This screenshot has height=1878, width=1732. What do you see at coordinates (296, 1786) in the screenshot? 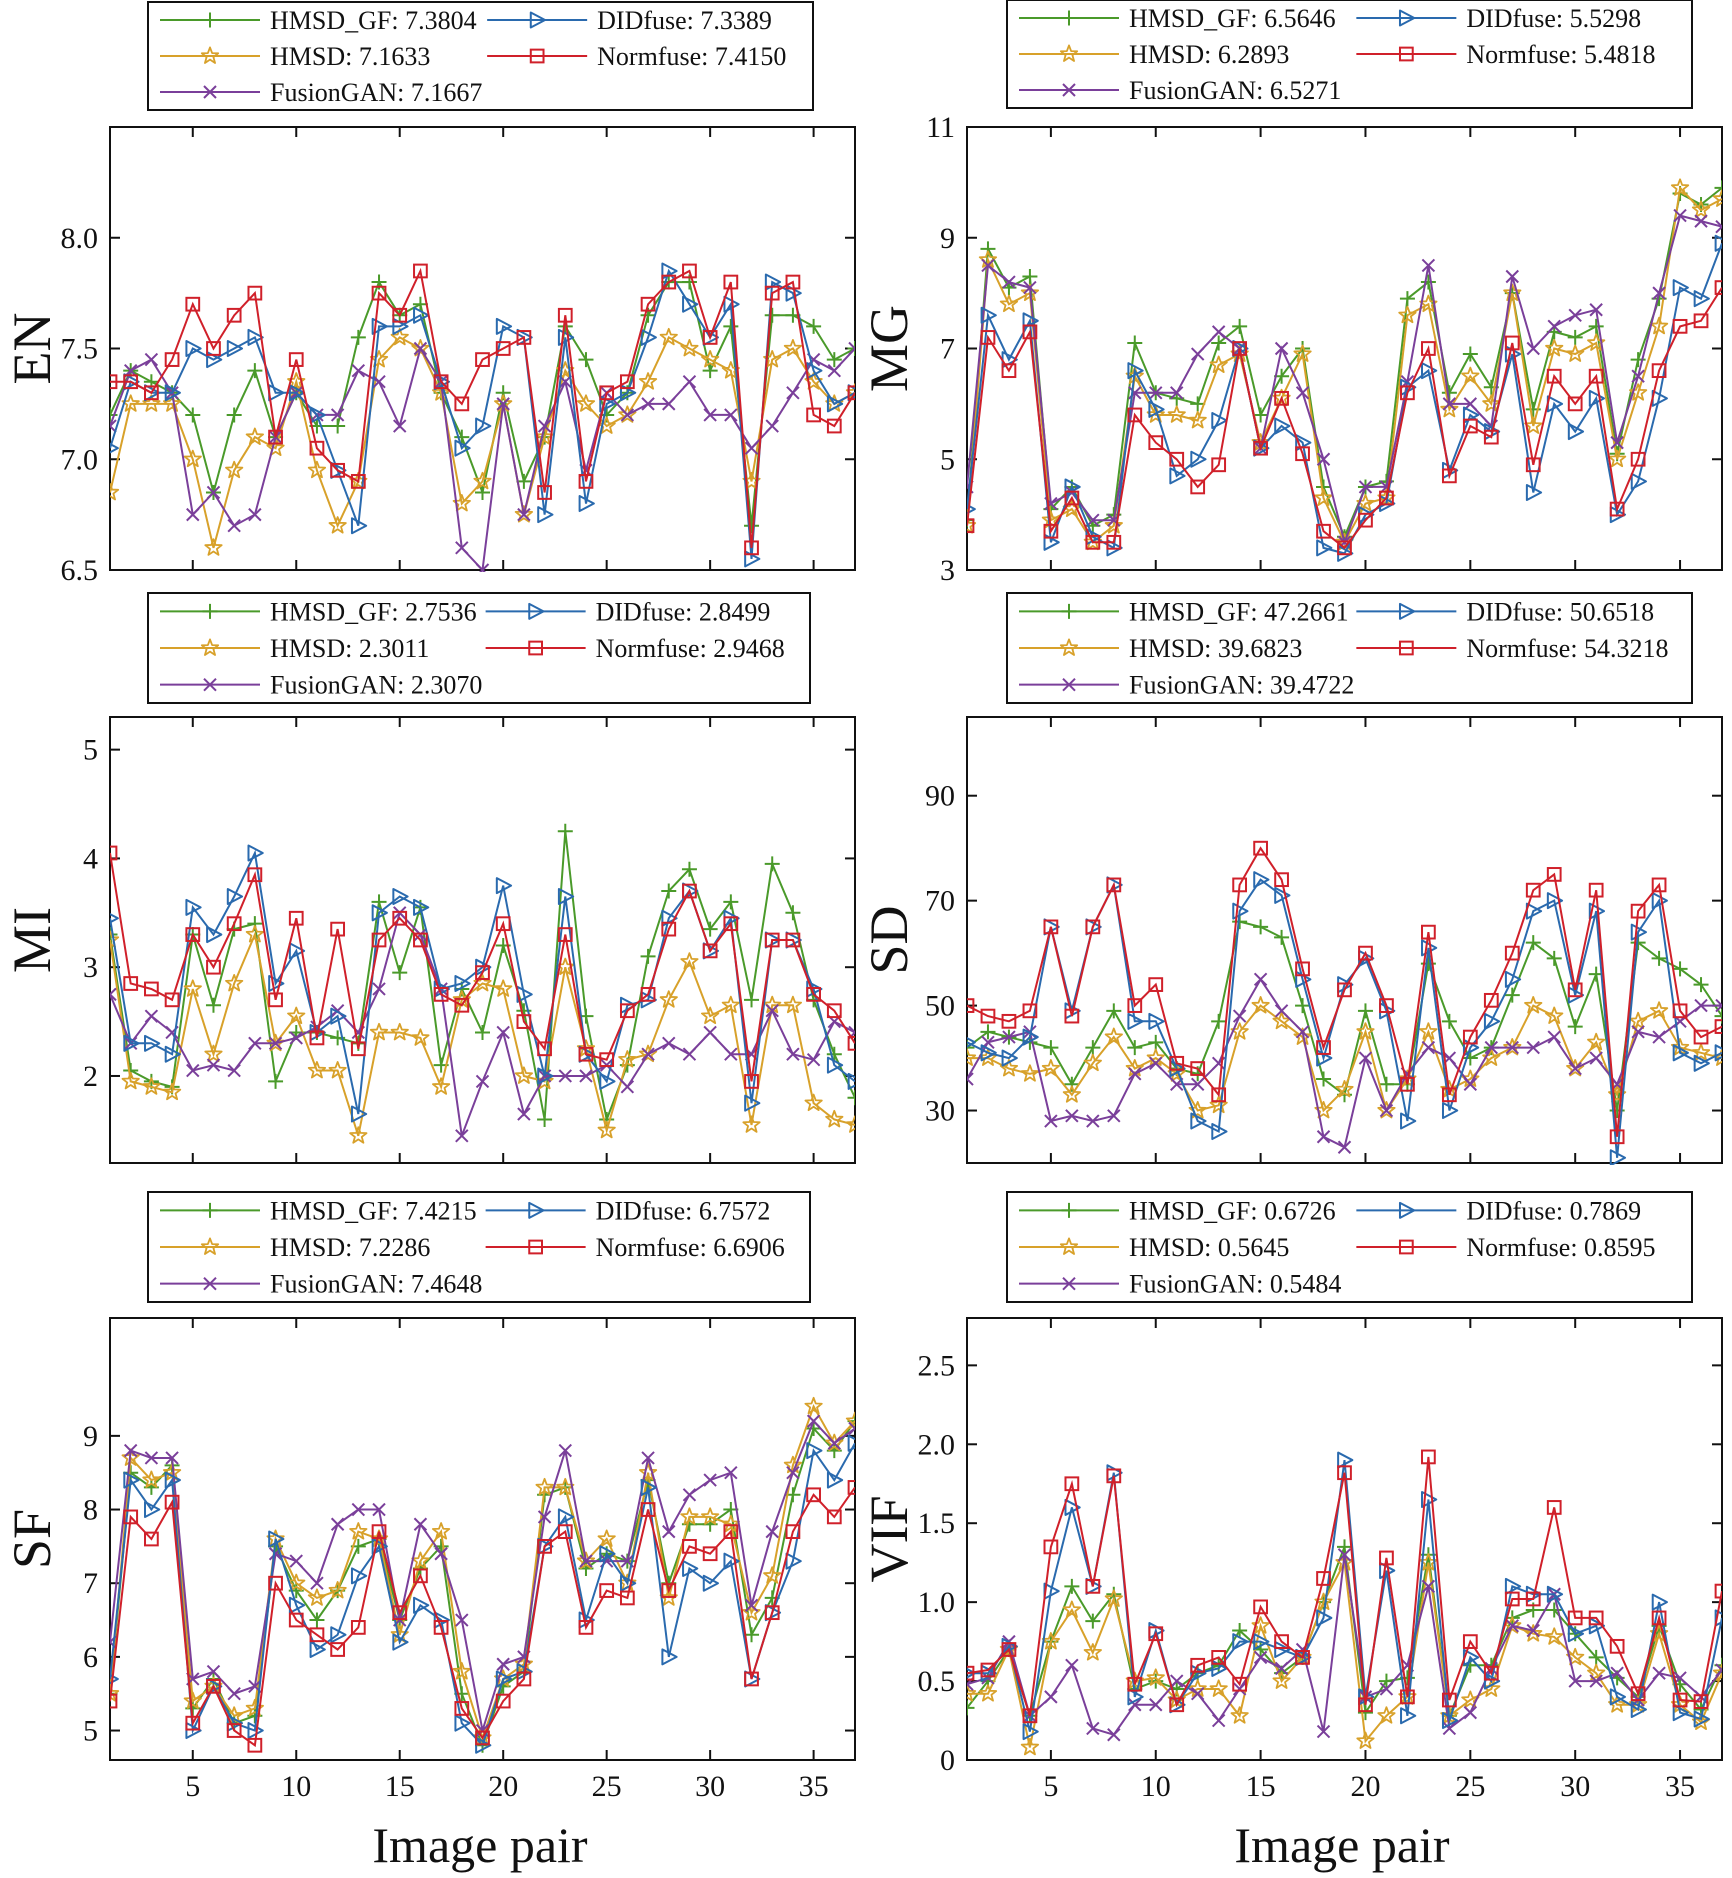
I see `x-tick-label: 10` at bounding box center [296, 1786].